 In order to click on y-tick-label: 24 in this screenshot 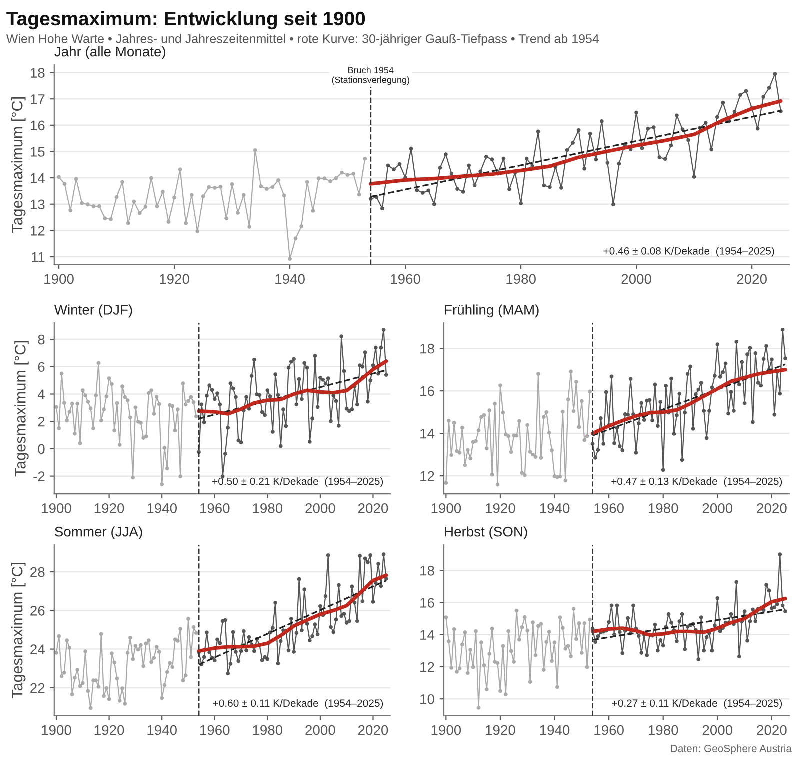, I will do `click(37, 649)`.